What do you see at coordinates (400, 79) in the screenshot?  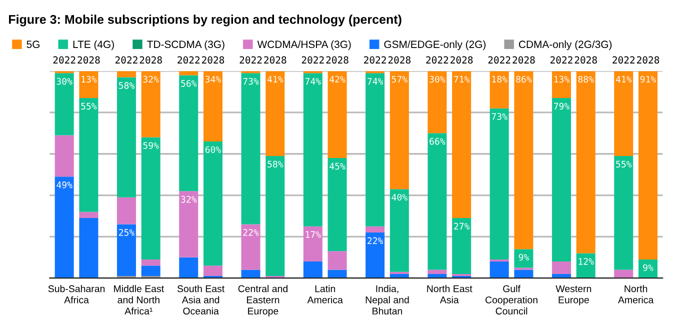 I see `data-label: 57%` at bounding box center [400, 79].